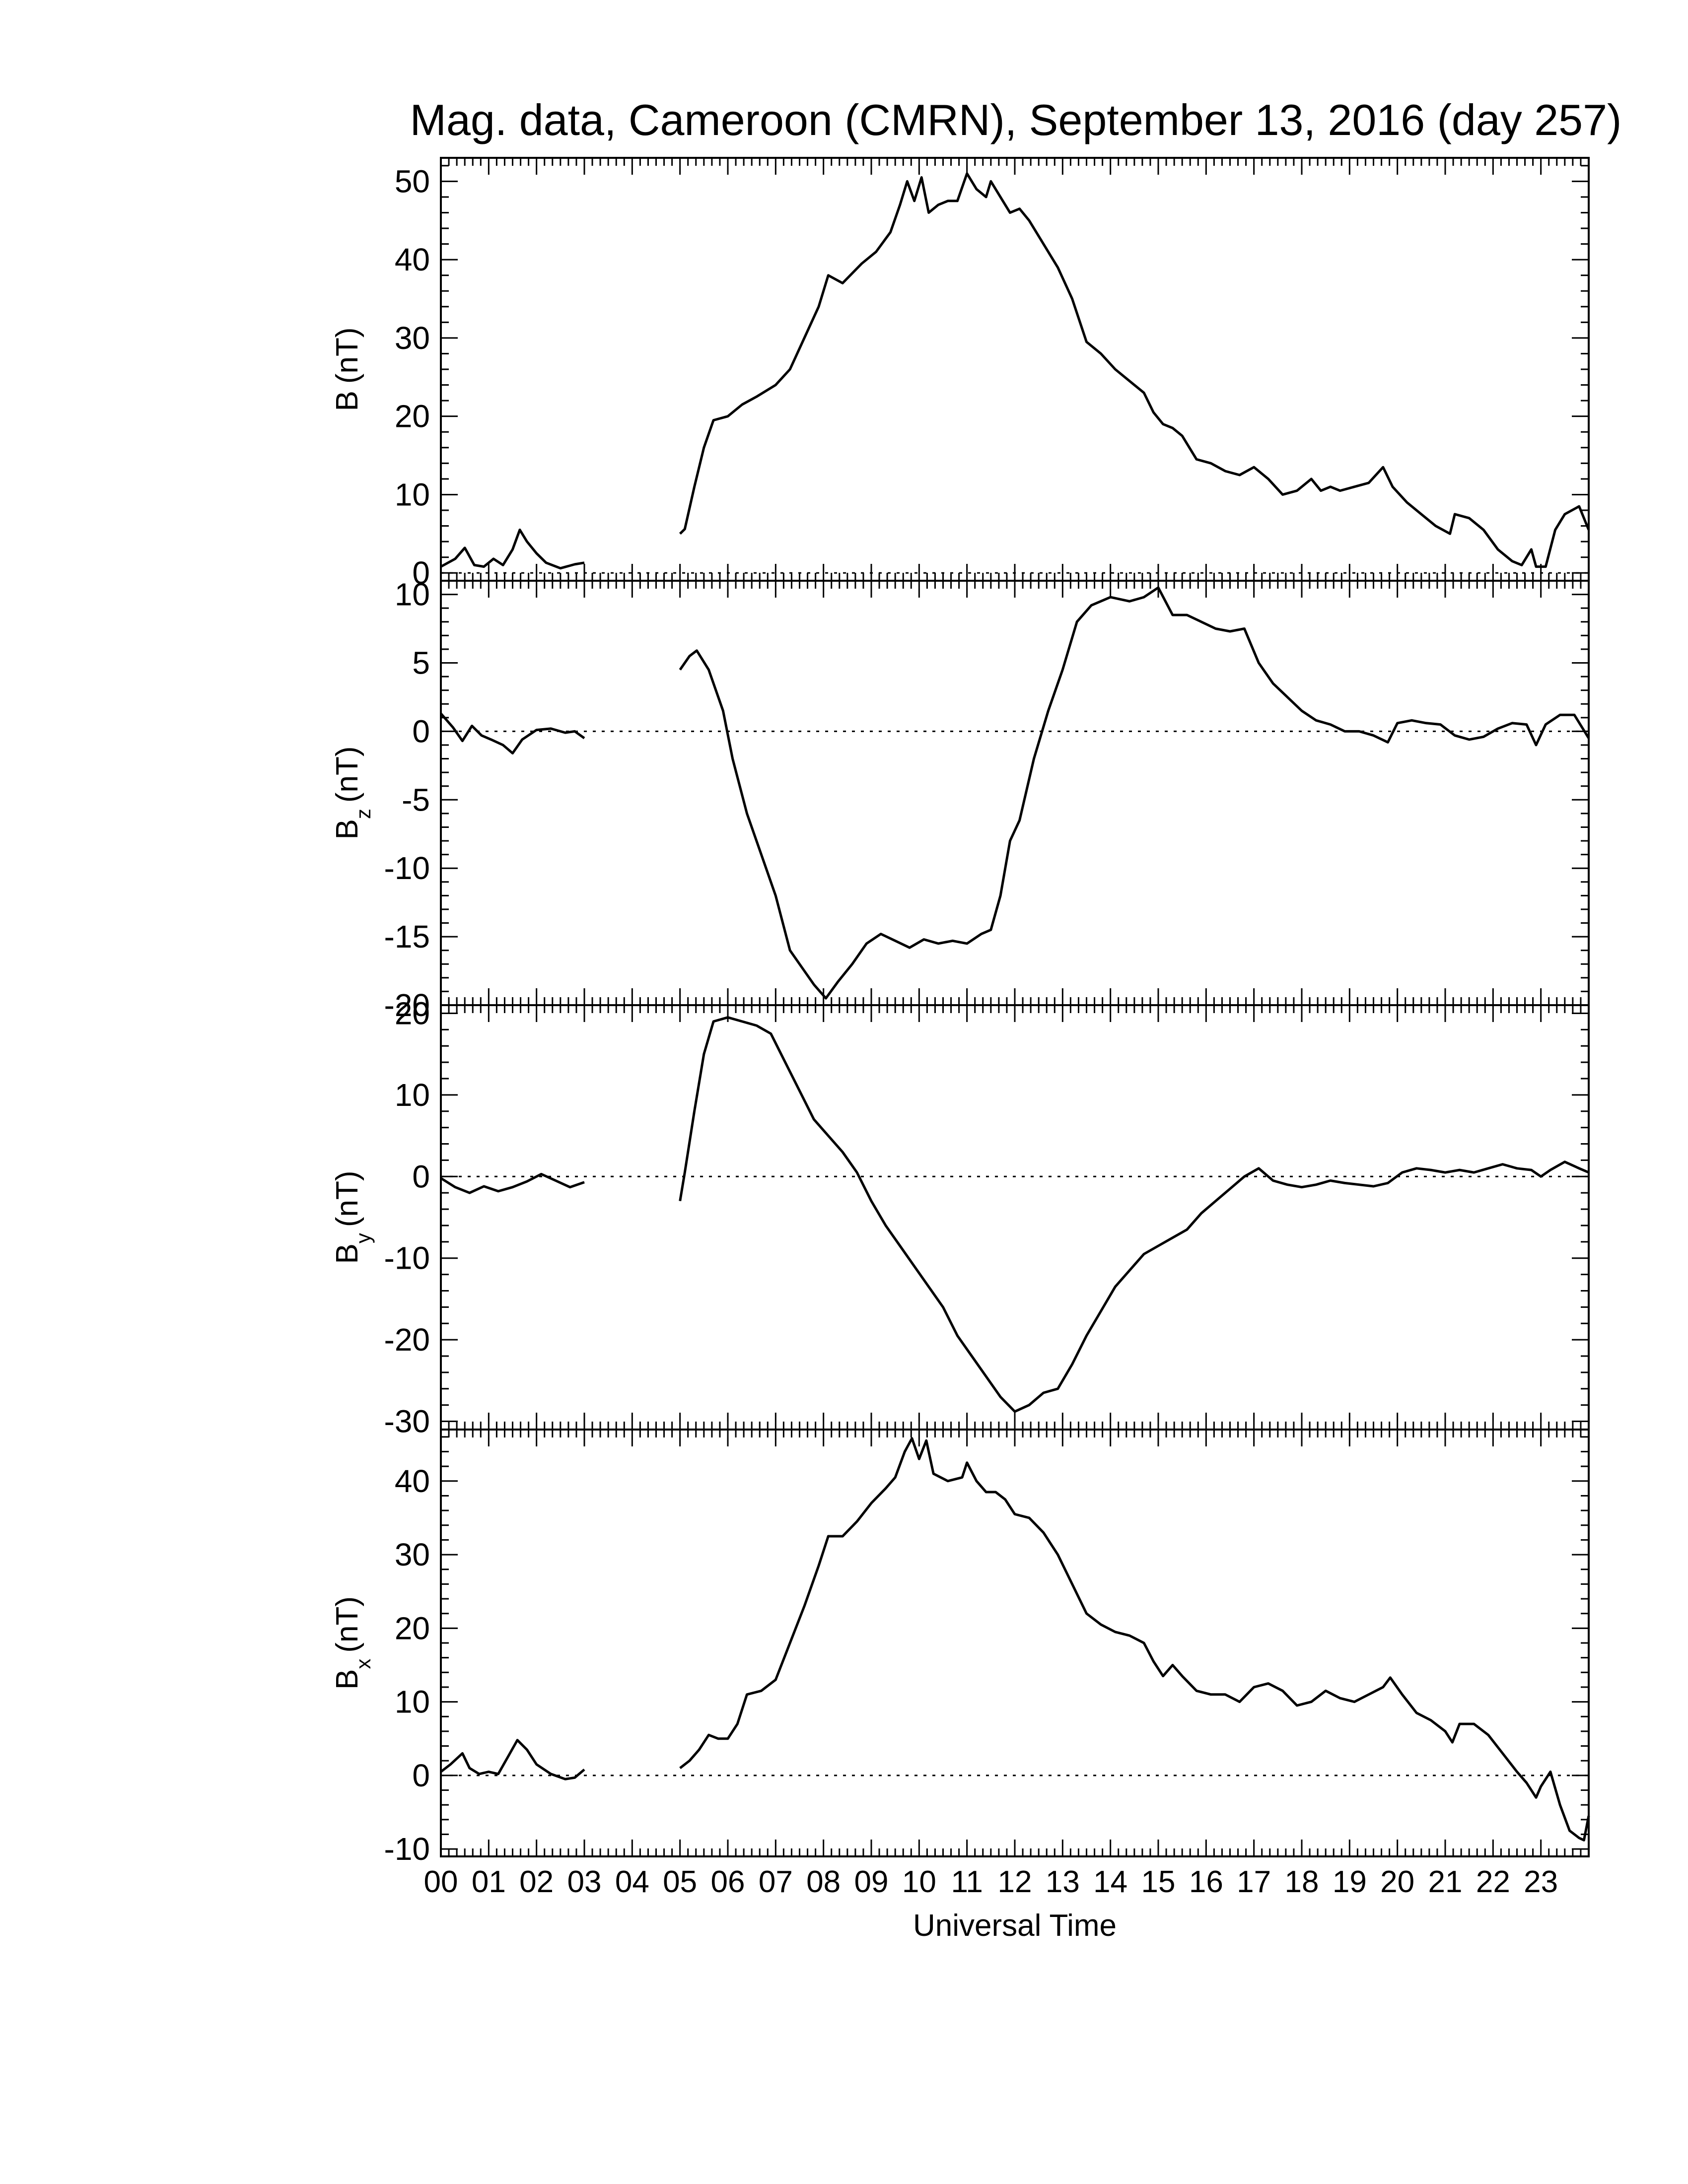 The height and width of the screenshot is (2184, 1688). I want to click on x-tick-label: 05, so click(680, 1882).